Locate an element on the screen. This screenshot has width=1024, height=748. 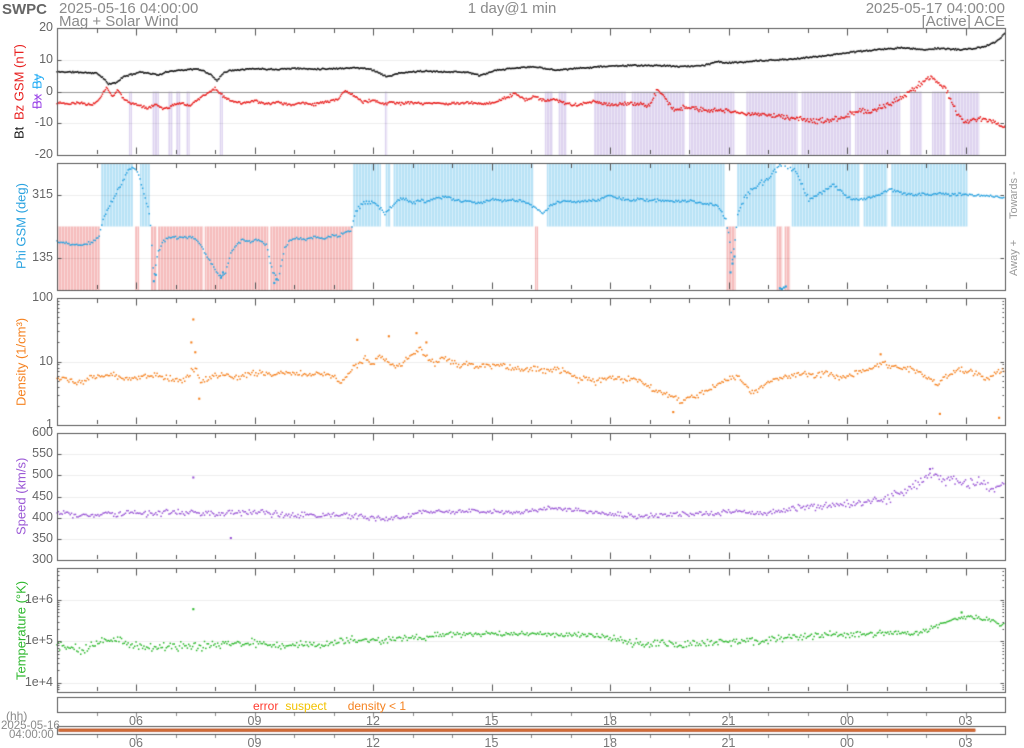
source-status: [Active] ACE is located at coordinates (963, 21).